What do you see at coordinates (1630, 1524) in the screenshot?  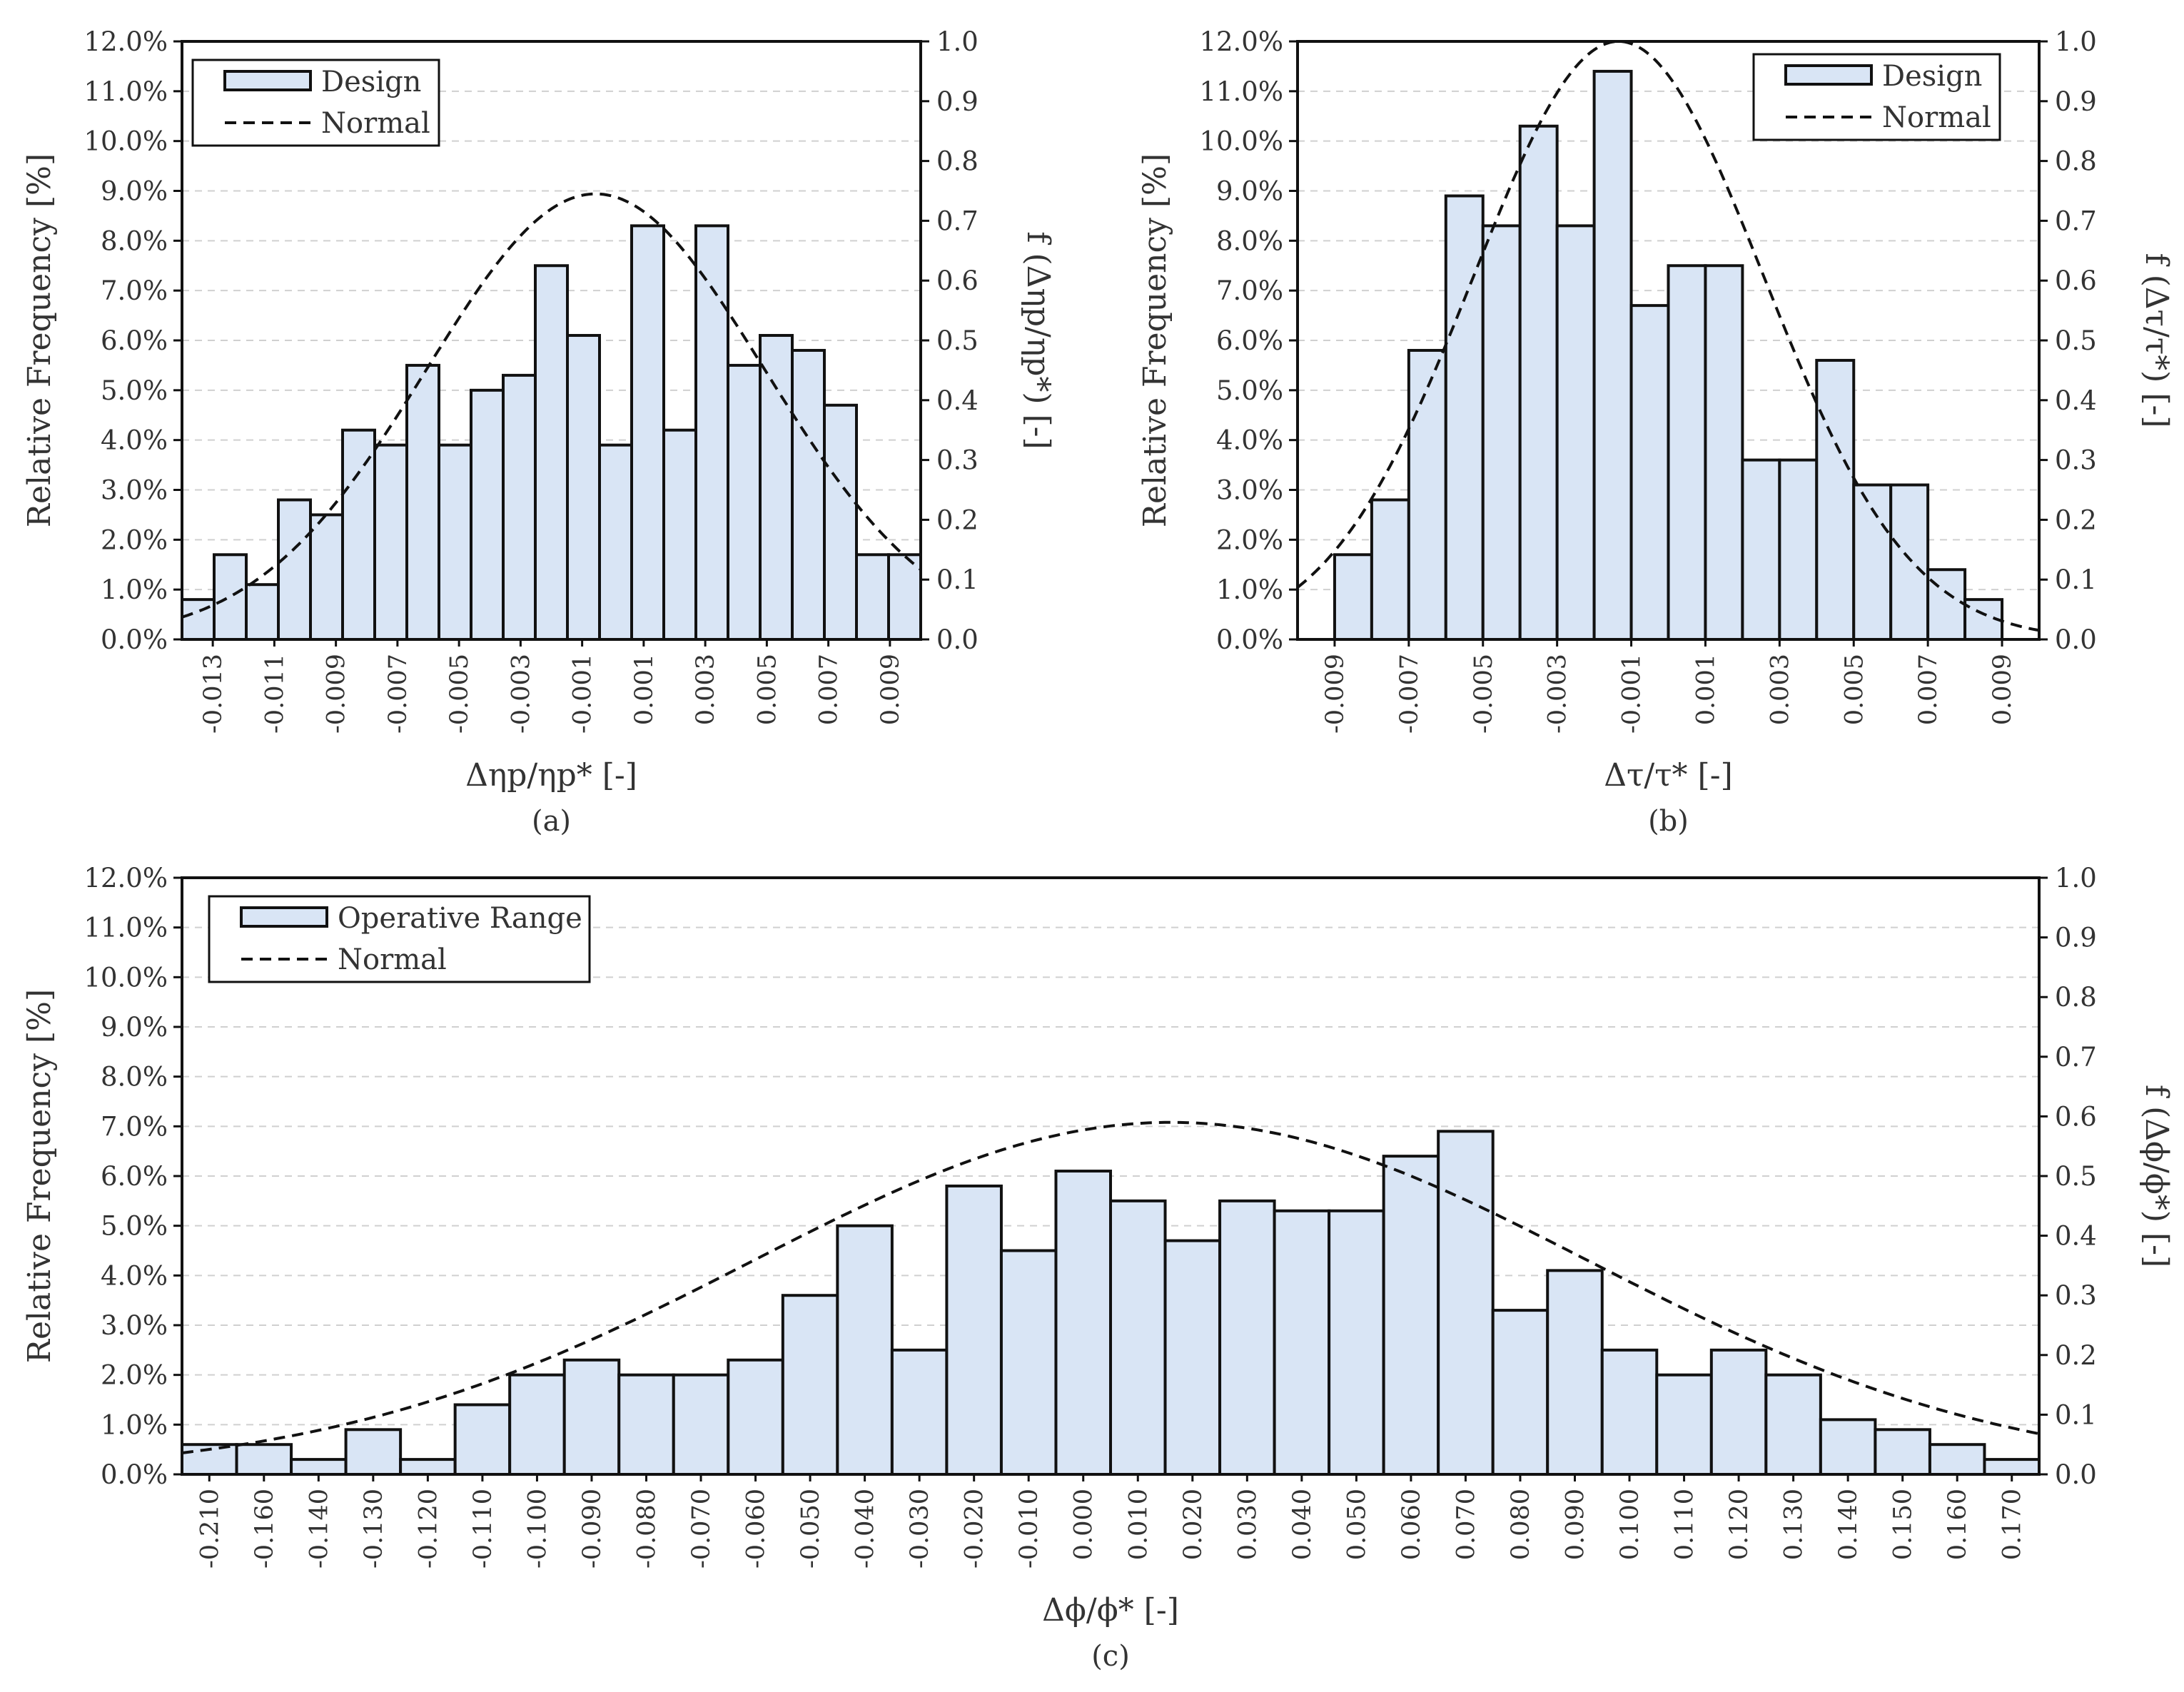 I see `x-tick-label: 0.100` at bounding box center [1630, 1524].